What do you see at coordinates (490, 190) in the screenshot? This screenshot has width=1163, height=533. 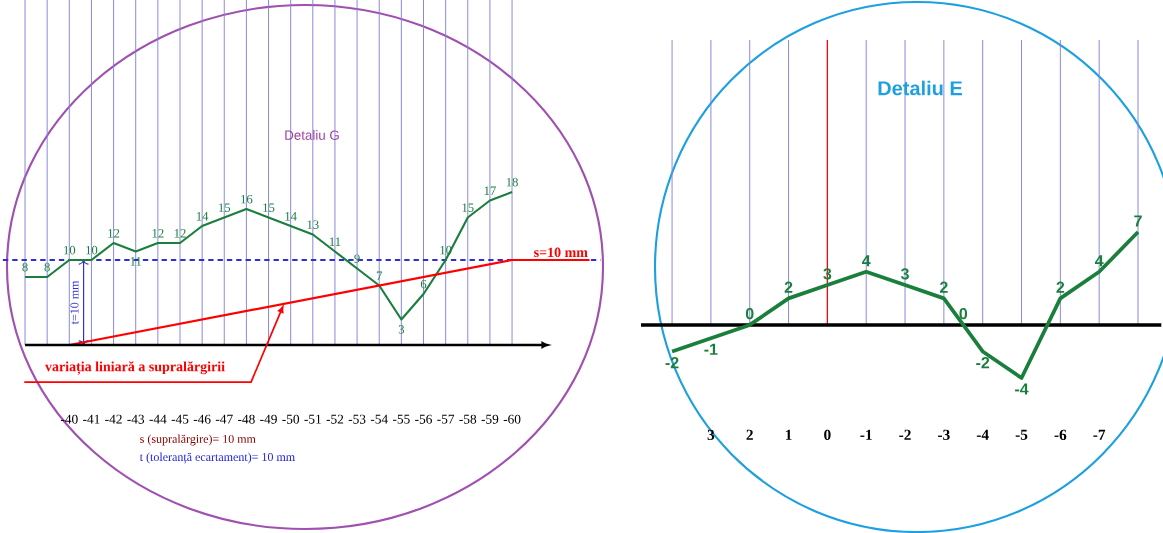 I see `data-label: 17` at bounding box center [490, 190].